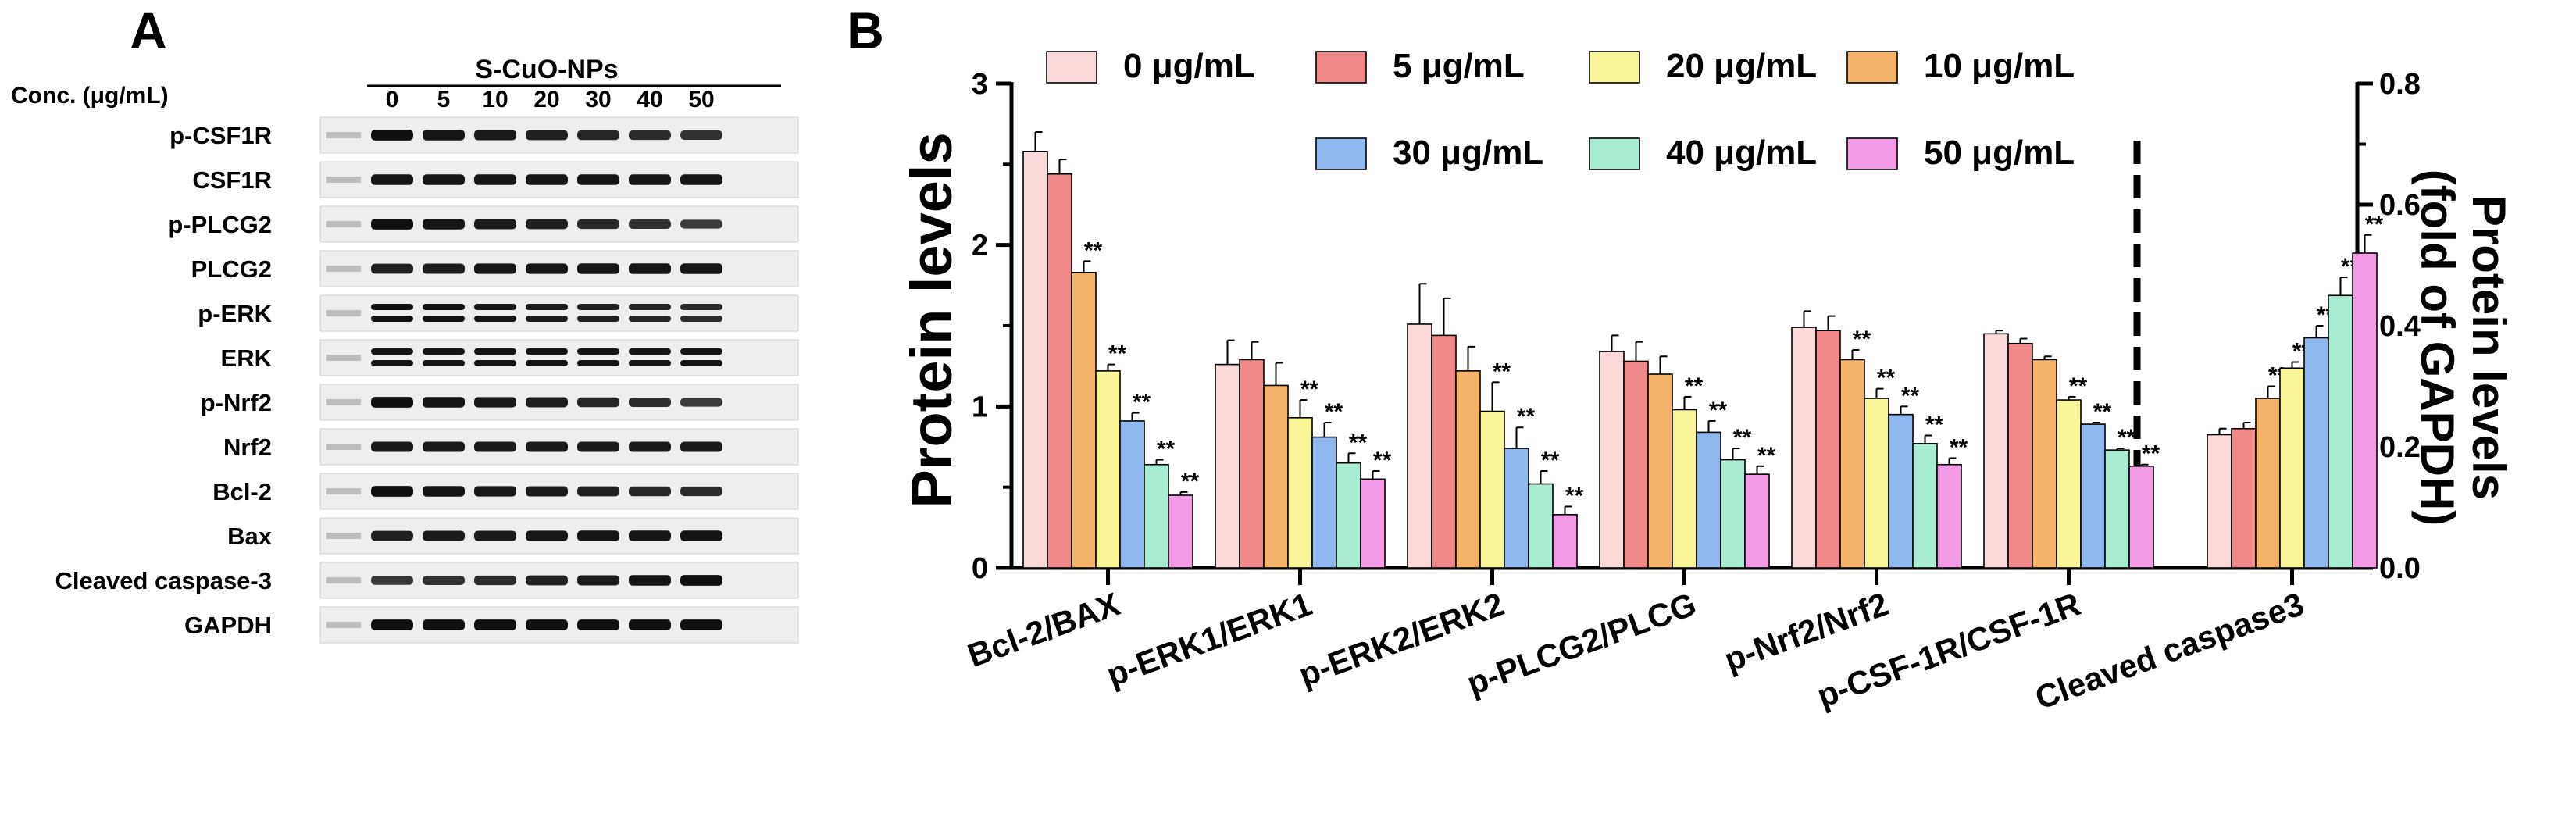 The height and width of the screenshot is (835, 2576). I want to click on blot-label: GAPDH, so click(228, 626).